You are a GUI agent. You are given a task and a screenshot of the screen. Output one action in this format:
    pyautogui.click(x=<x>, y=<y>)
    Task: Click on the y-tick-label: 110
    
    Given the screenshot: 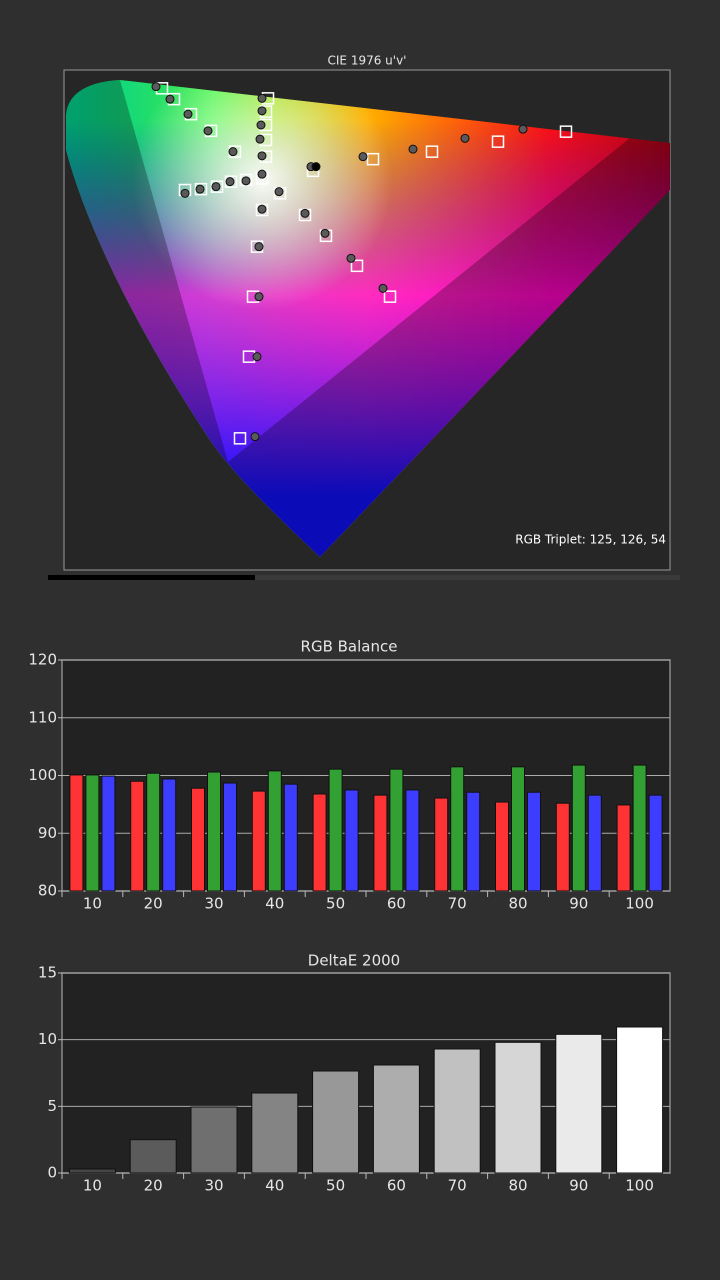 What is the action you would take?
    pyautogui.click(x=42, y=717)
    